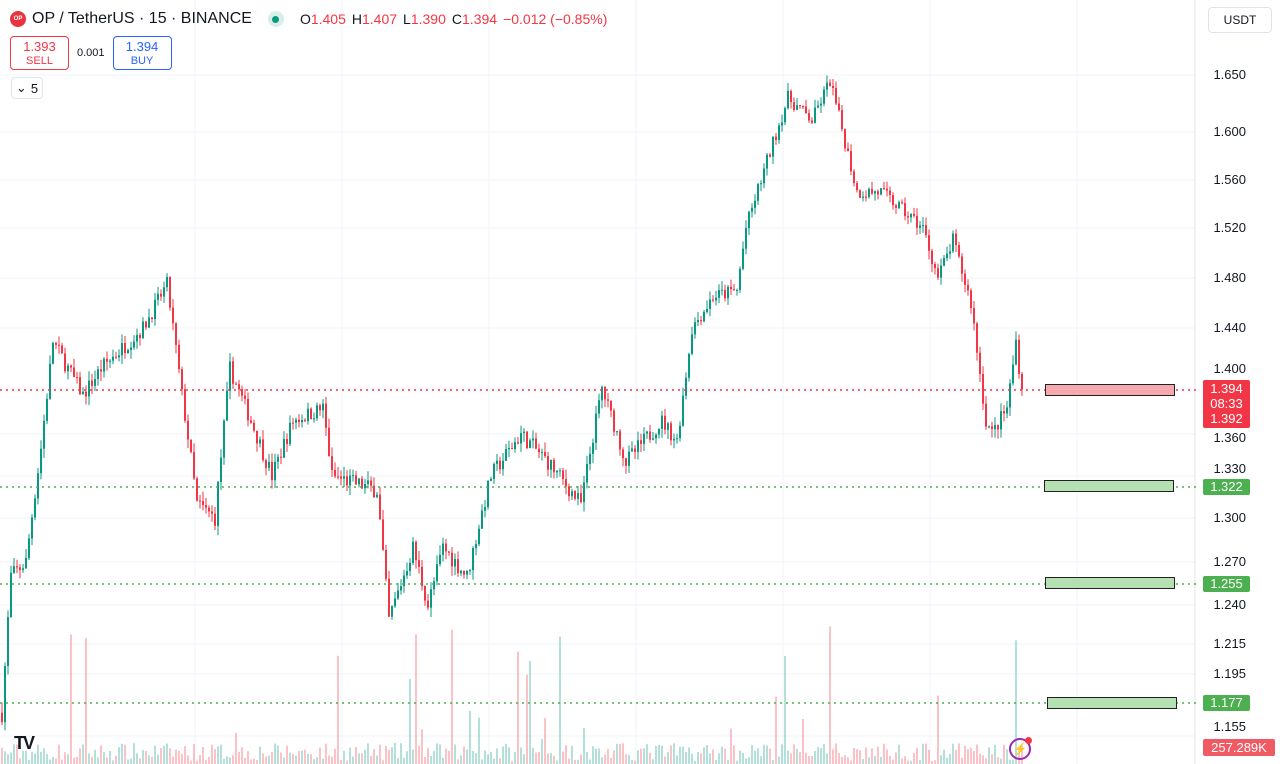 The image size is (1280, 764). Describe the element at coordinates (1020, 748) in the screenshot. I see `lightning-icon: ⚡` at that location.